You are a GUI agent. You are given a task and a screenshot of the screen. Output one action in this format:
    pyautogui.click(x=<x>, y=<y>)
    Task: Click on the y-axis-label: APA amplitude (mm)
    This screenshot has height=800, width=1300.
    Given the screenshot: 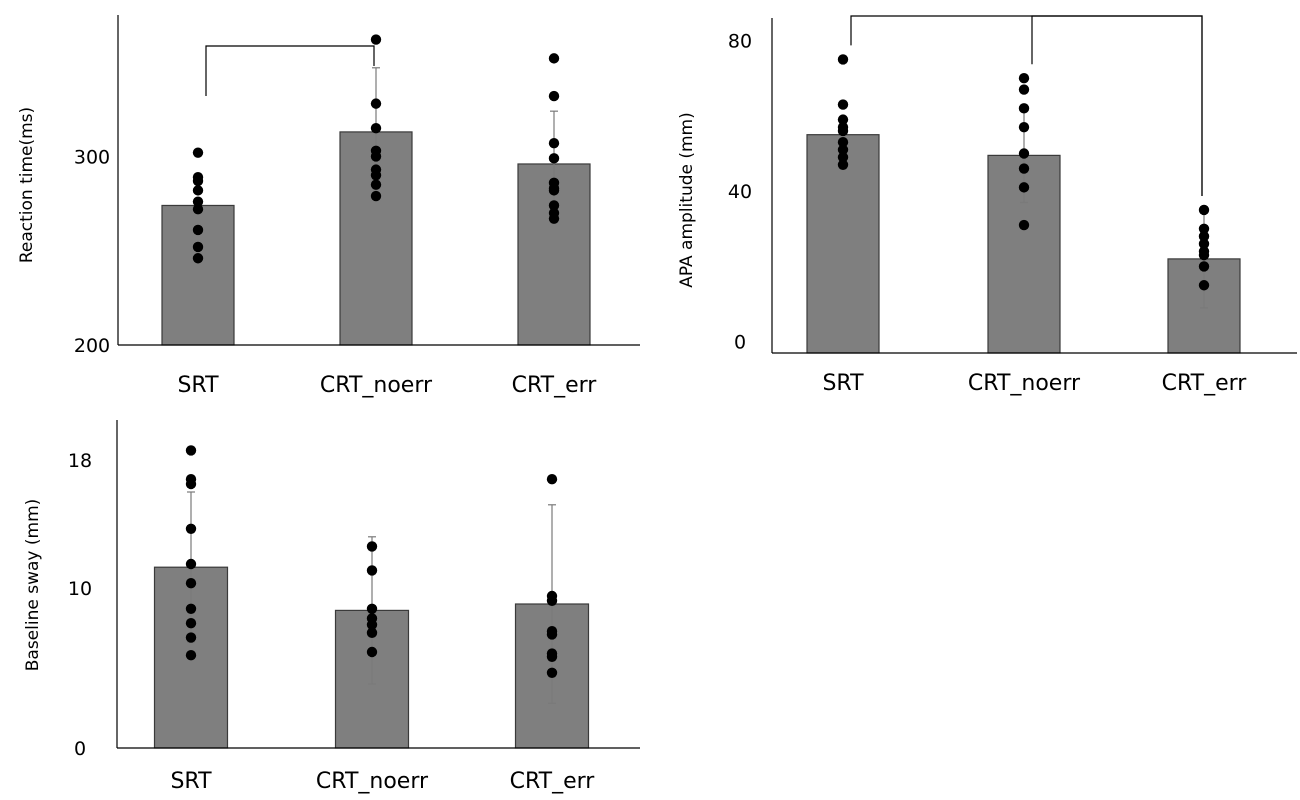 What is the action you would take?
    pyautogui.click(x=687, y=200)
    